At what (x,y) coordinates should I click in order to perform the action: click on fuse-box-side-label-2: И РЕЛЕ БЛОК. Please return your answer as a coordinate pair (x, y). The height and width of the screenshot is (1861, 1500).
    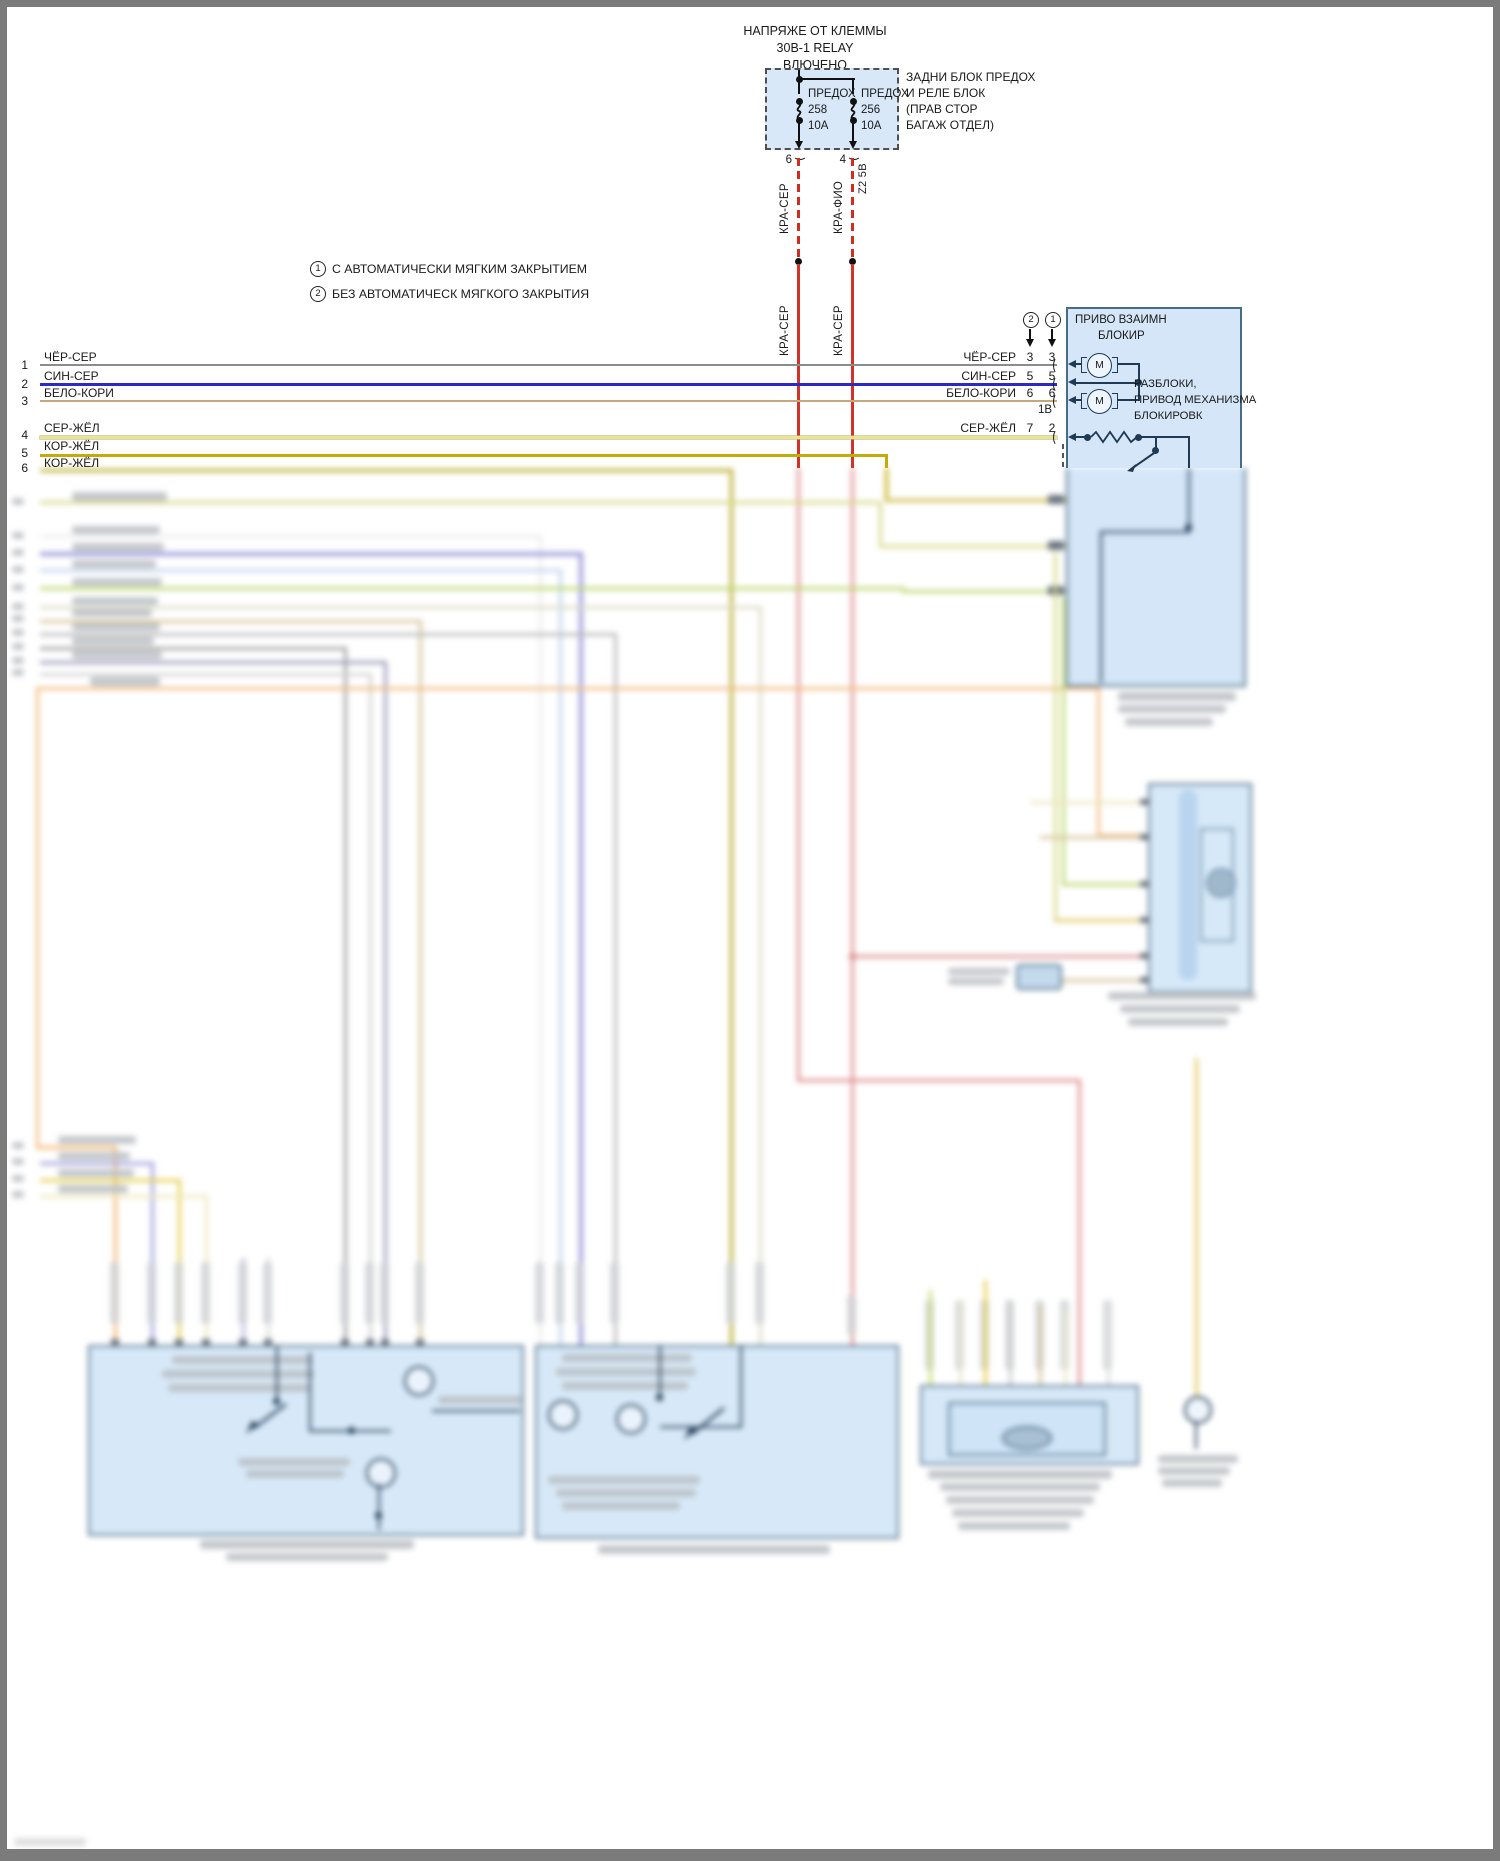
    Looking at the image, I should click on (946, 93).